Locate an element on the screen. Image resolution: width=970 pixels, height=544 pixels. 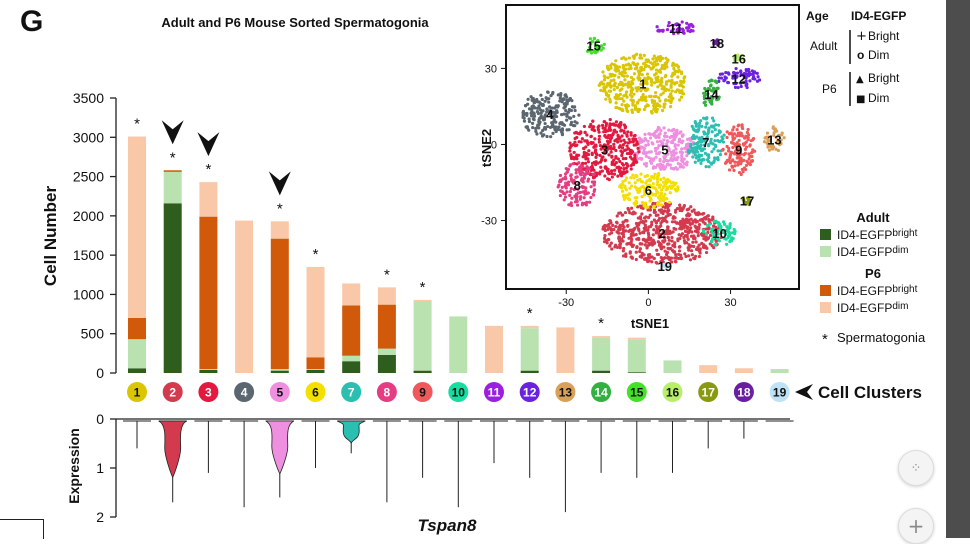
bar-chart-axes: 0 500 1000 1500 2000 2500 3000 3500 is located at coordinates (95, 235).